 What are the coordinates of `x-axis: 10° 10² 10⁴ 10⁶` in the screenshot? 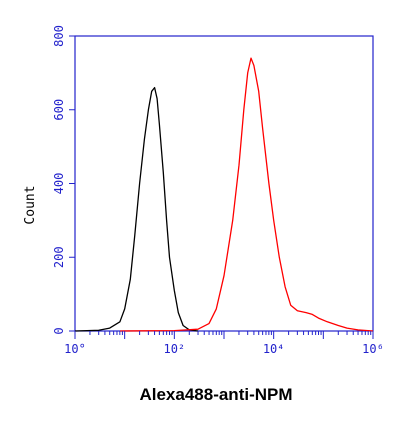 It's located at (224, 343).